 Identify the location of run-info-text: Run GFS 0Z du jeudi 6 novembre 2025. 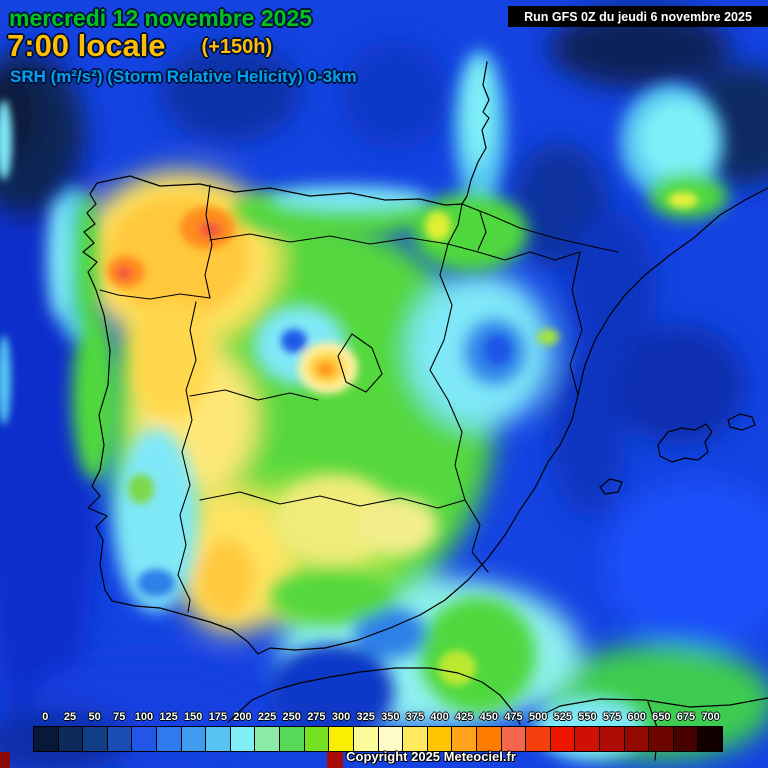
(638, 16).